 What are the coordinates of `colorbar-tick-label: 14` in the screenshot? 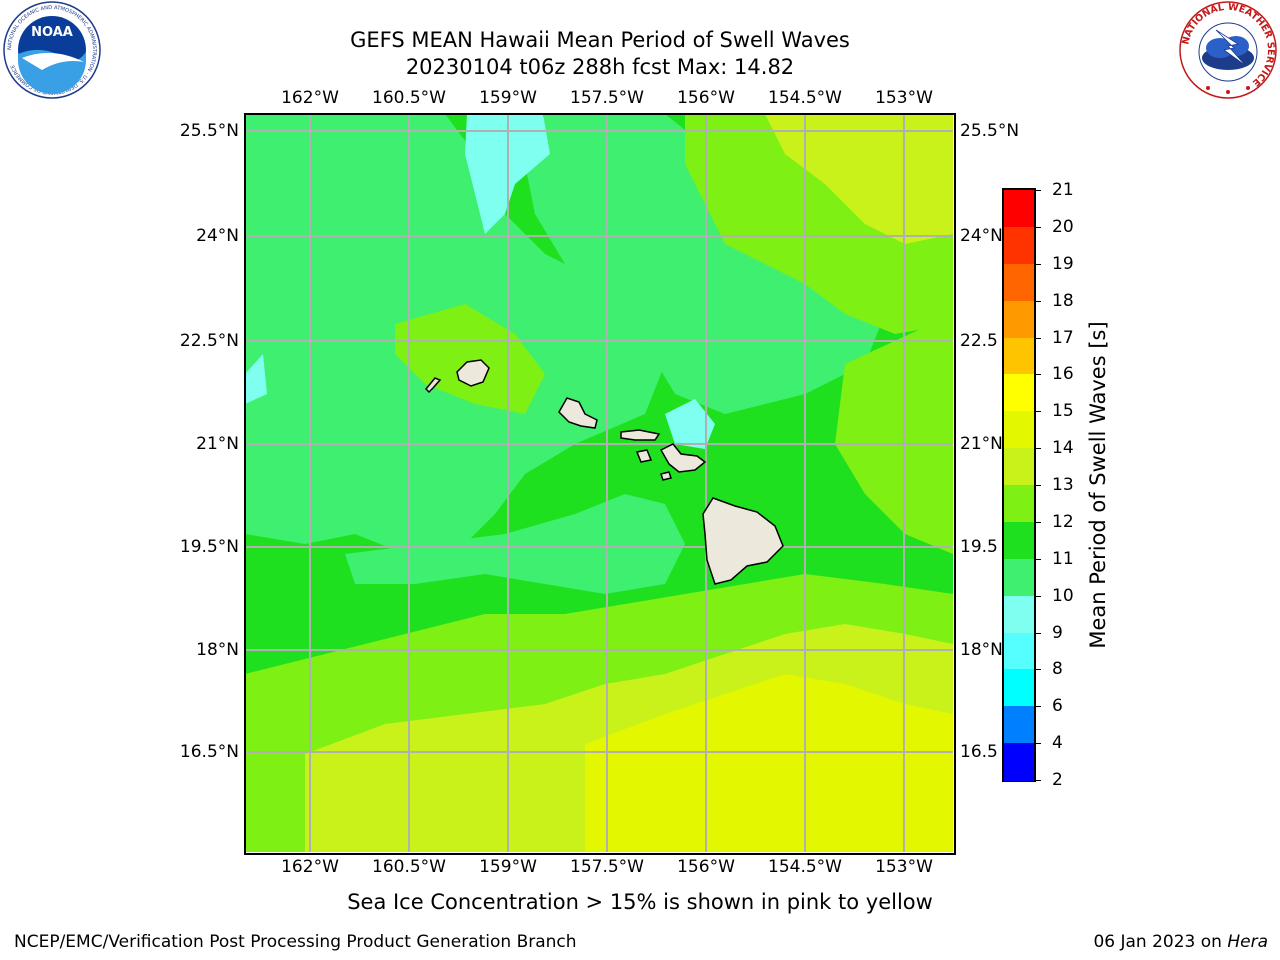 It's located at (1063, 448).